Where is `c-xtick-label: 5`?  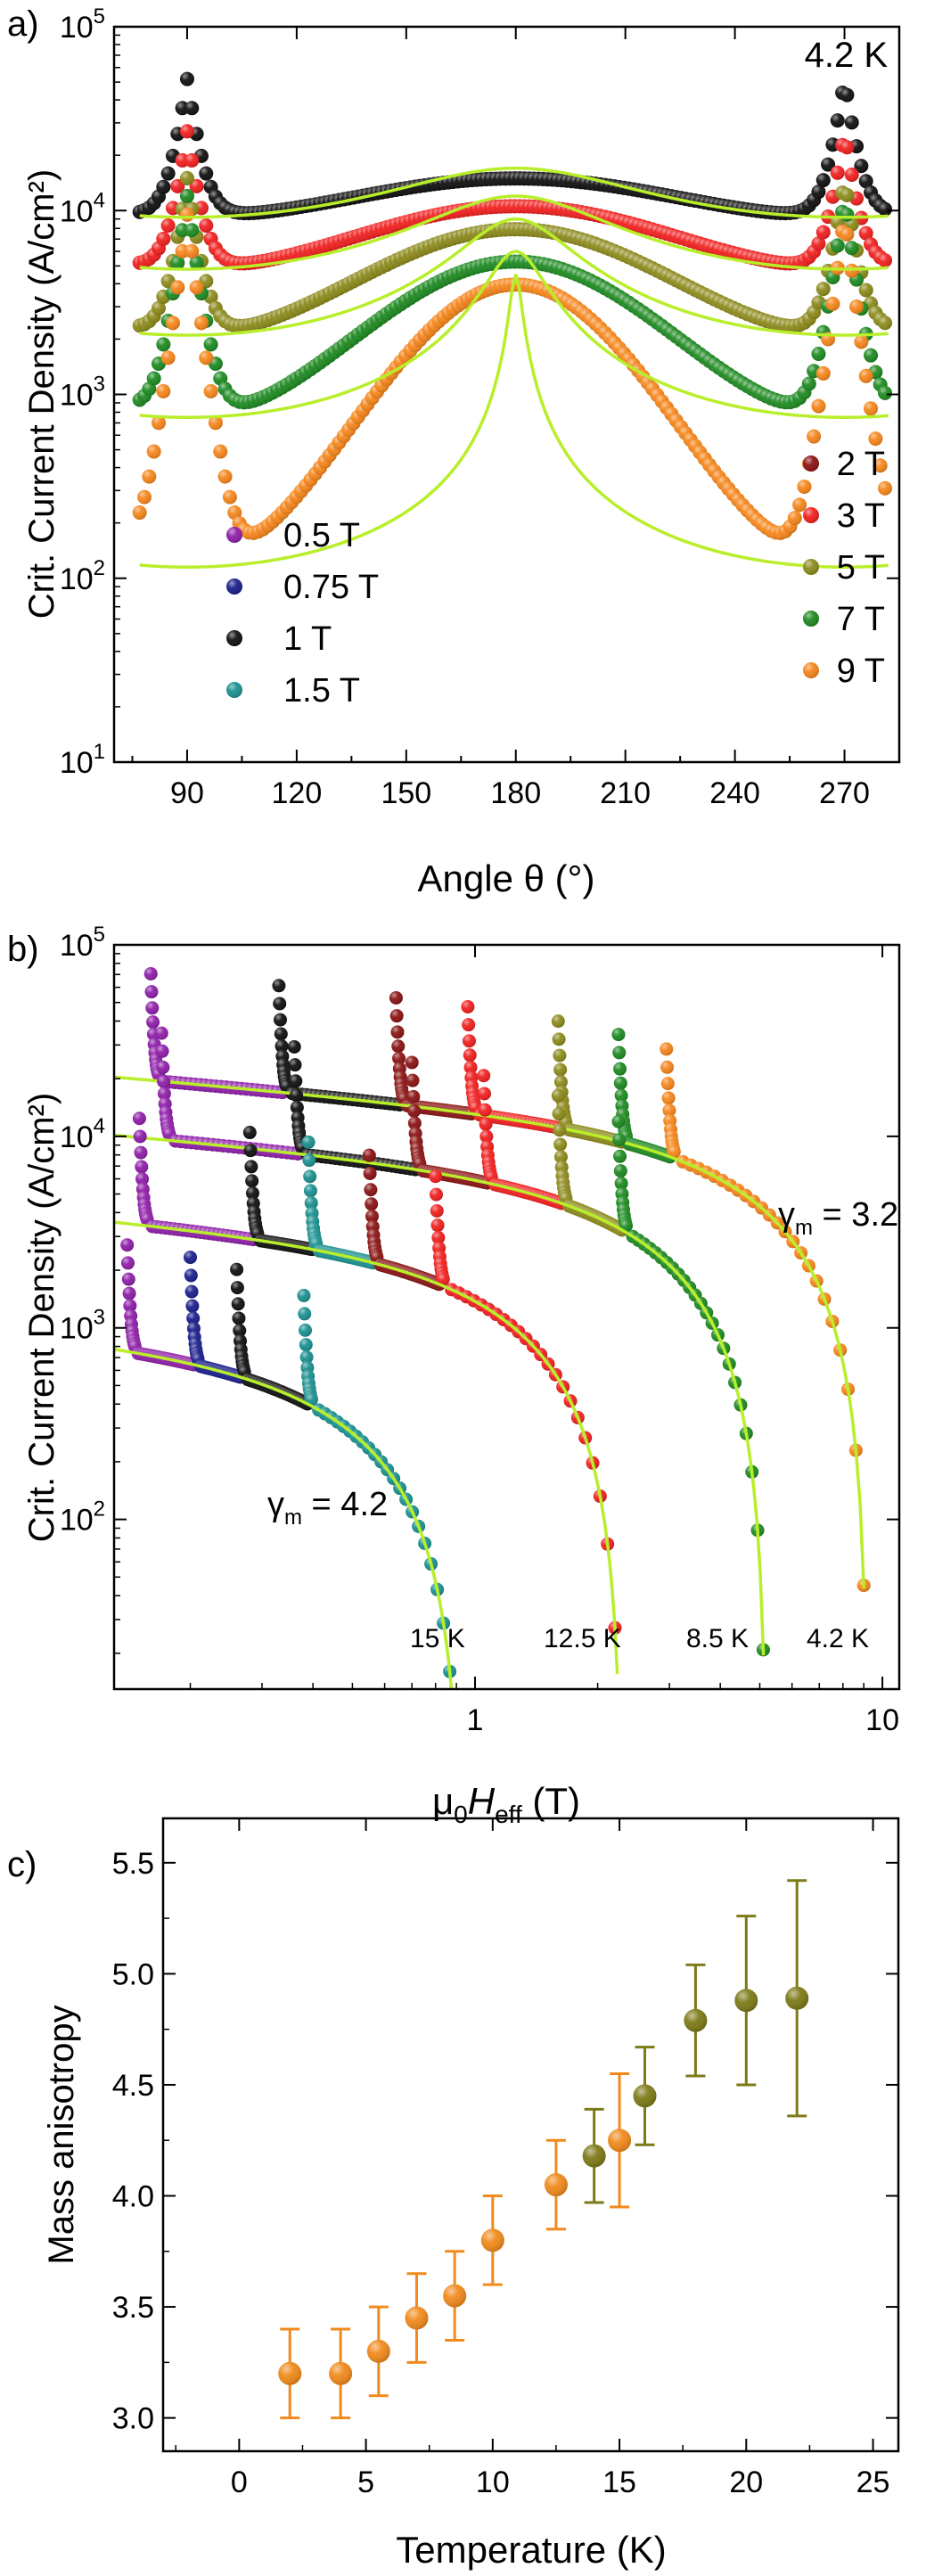 c-xtick-label: 5 is located at coordinates (365, 2482).